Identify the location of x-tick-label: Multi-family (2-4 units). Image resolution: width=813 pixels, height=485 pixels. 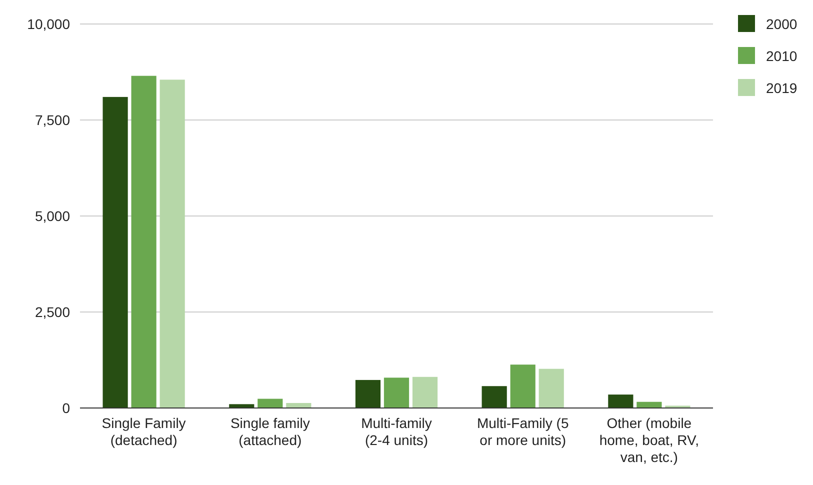
(396, 431).